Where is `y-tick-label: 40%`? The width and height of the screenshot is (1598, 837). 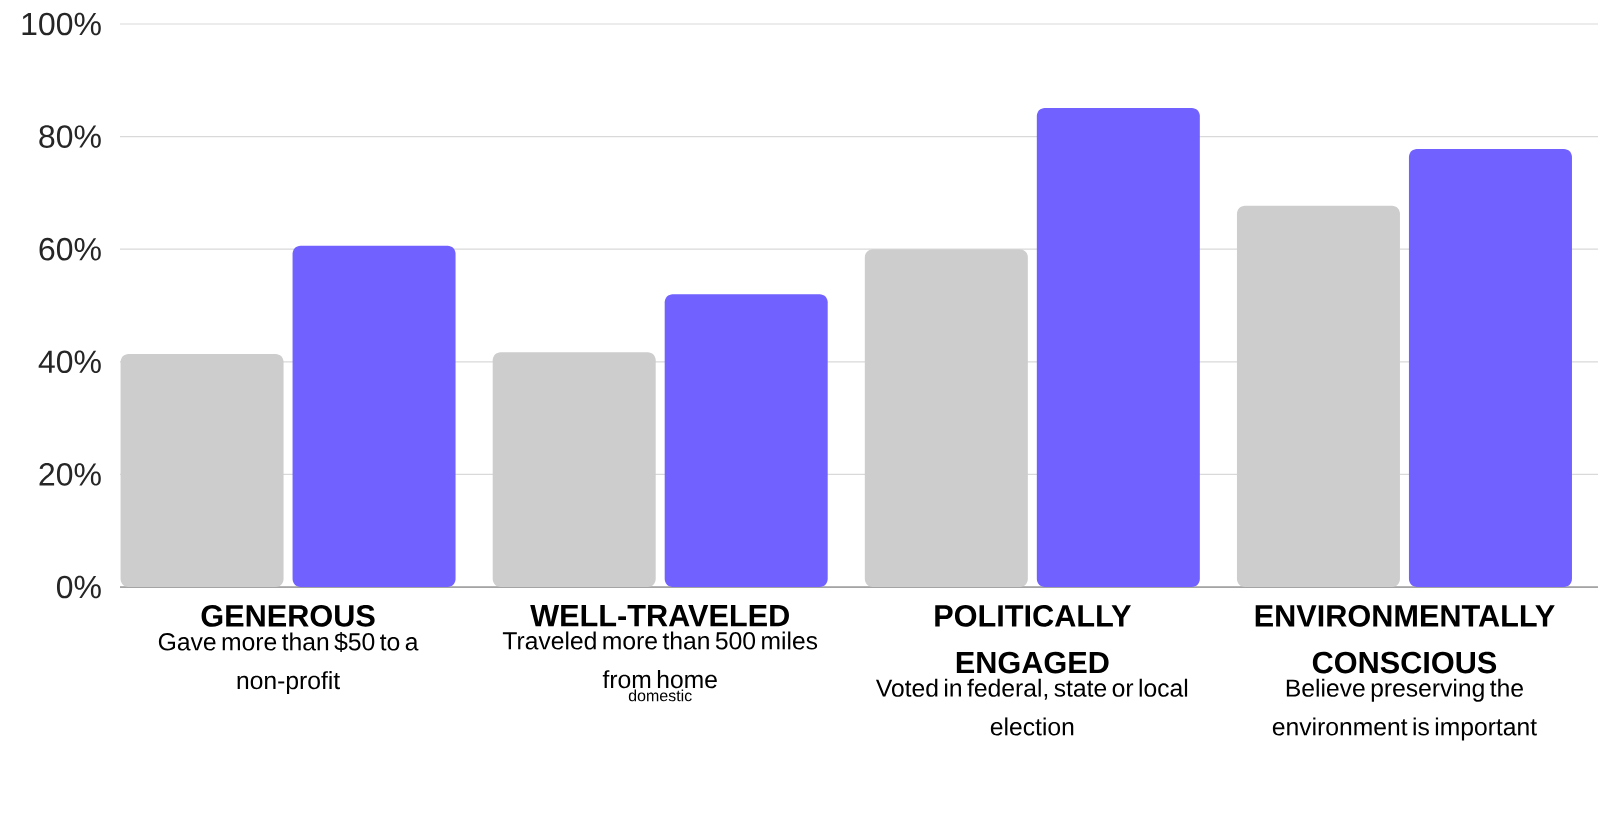 y-tick-label: 40% is located at coordinates (69, 362).